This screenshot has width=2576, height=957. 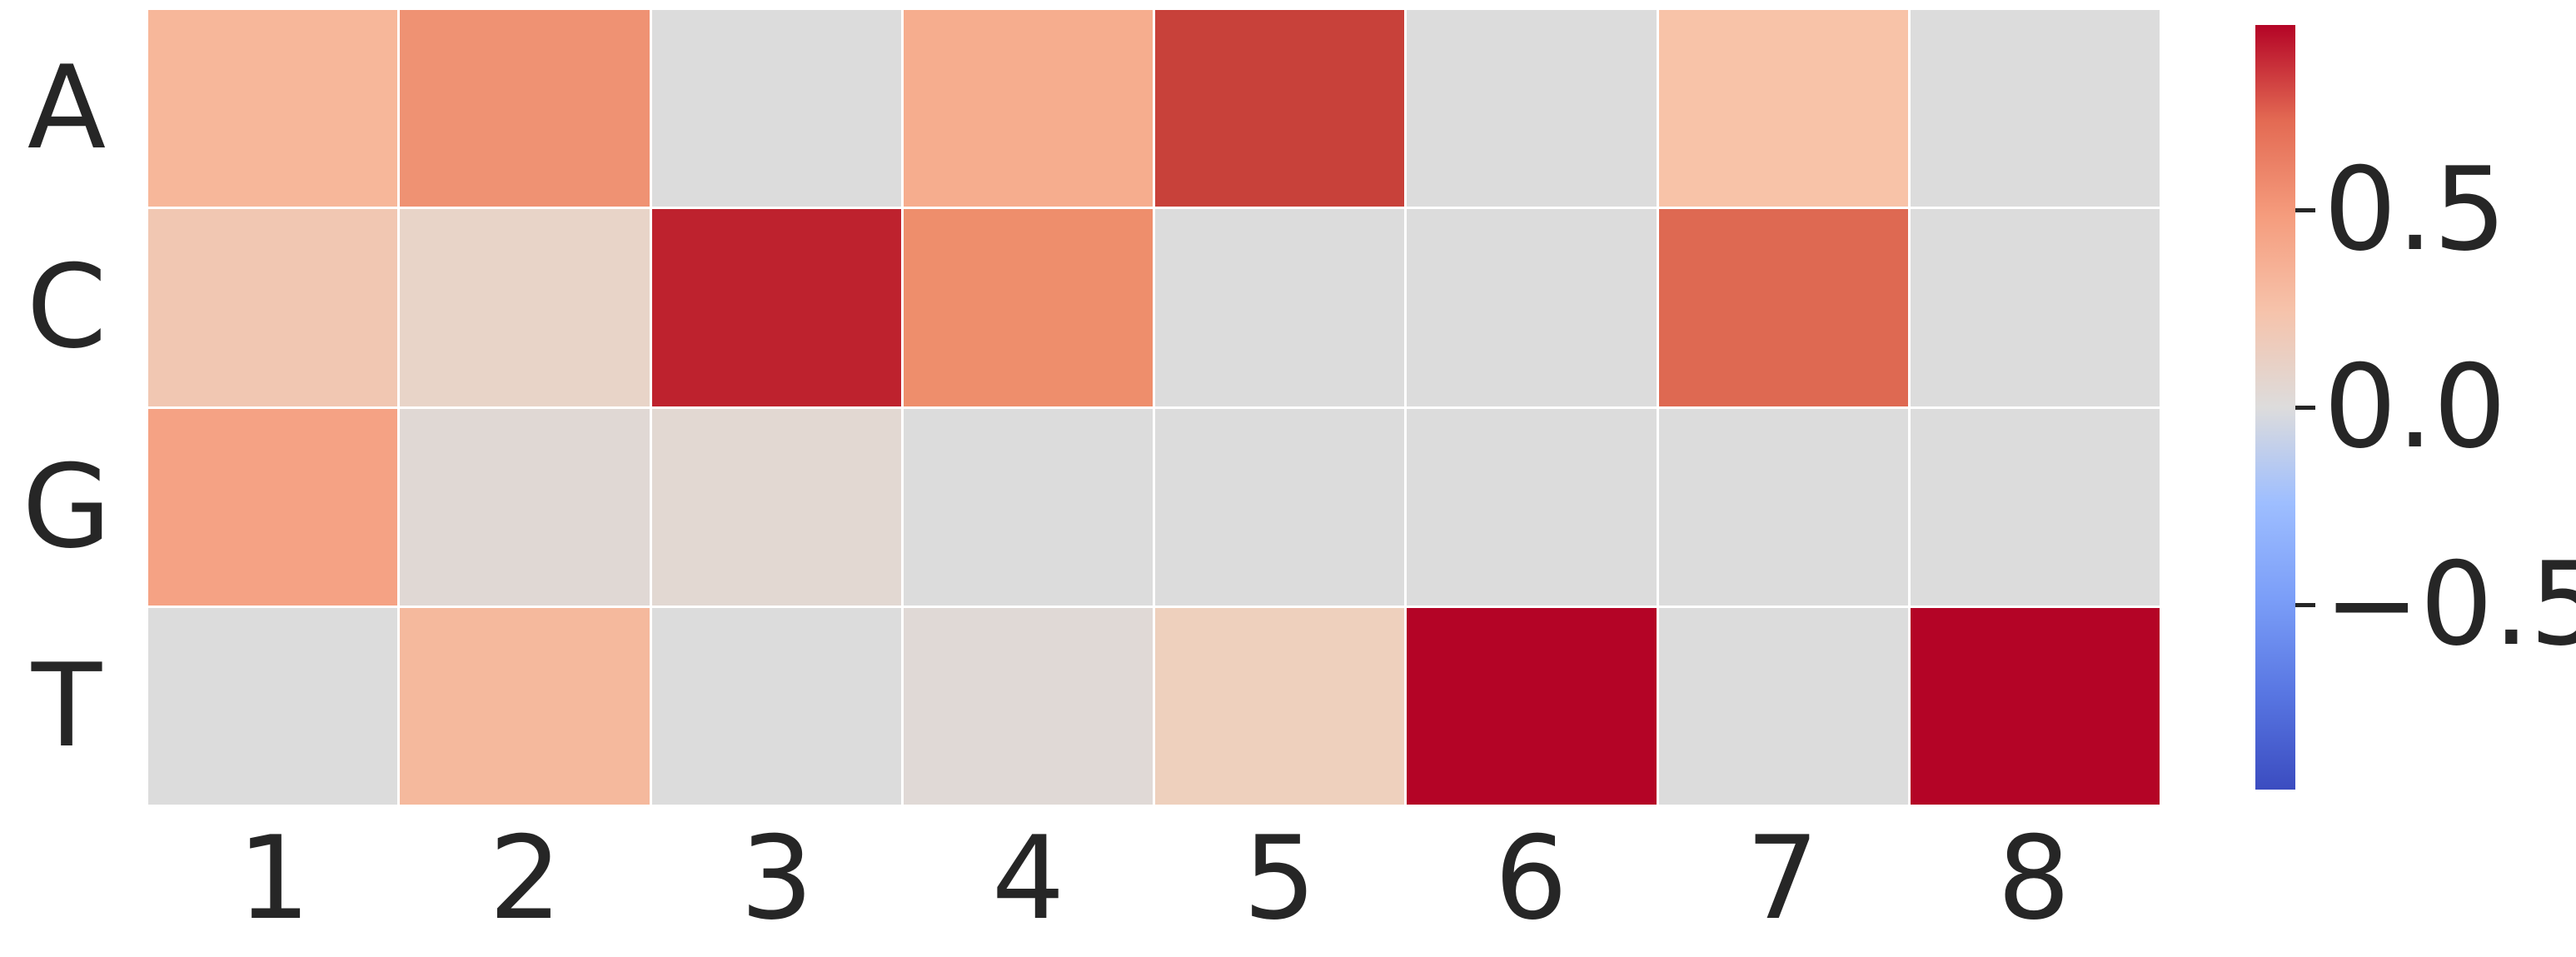 I want to click on colorbar-tick-0.0, so click(x=2305, y=408).